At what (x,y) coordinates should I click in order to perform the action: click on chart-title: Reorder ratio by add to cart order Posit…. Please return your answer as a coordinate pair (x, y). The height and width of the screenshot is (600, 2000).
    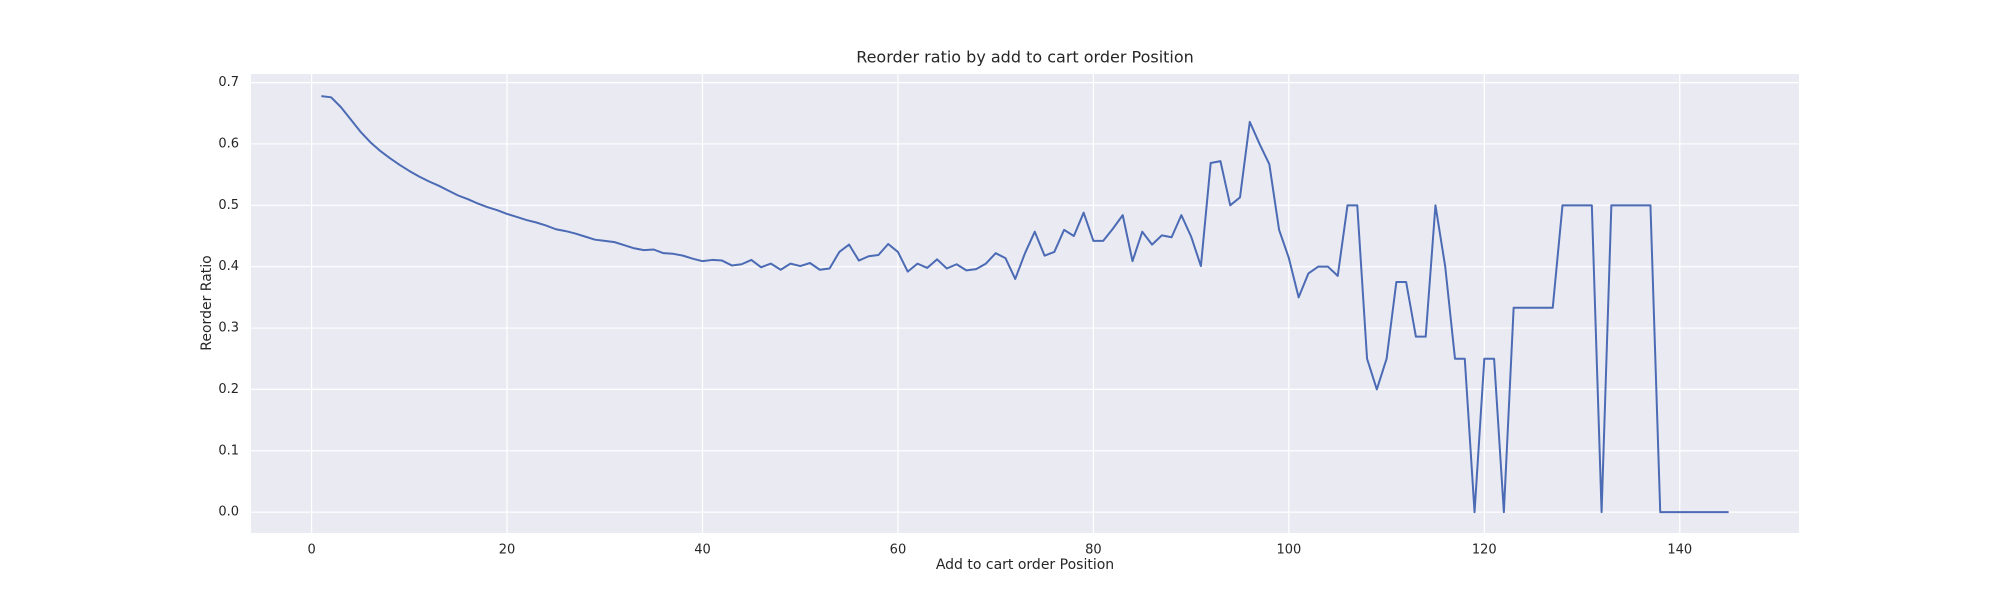
    Looking at the image, I should click on (1025, 57).